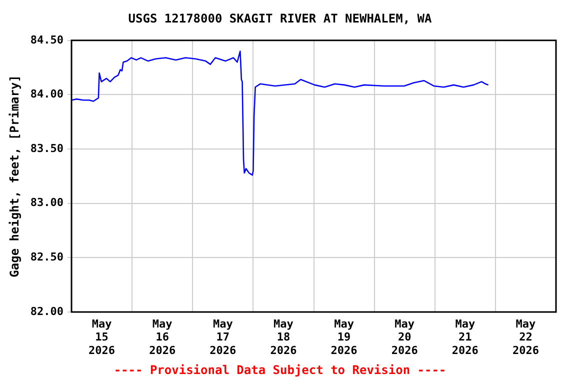 This screenshot has width=576, height=384. I want to click on x-tick-label: May 21 2026, so click(465, 337).